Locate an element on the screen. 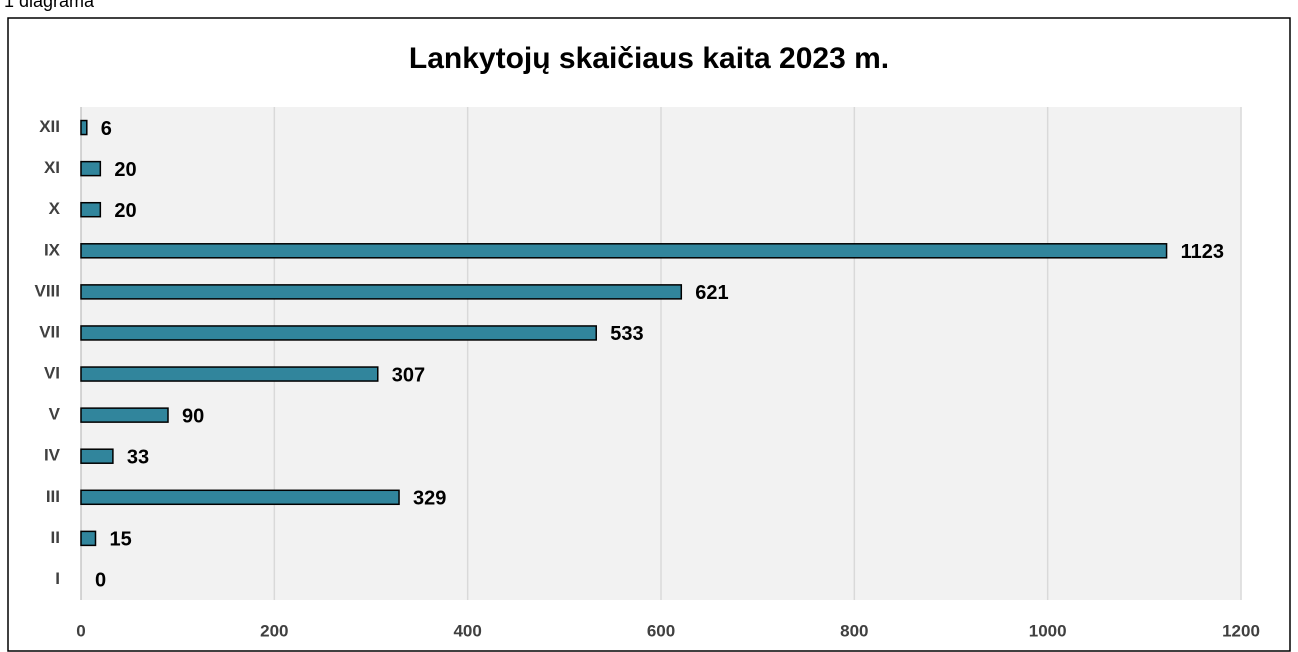 The image size is (1298, 652). x-tick-label: 800 is located at coordinates (854, 630).